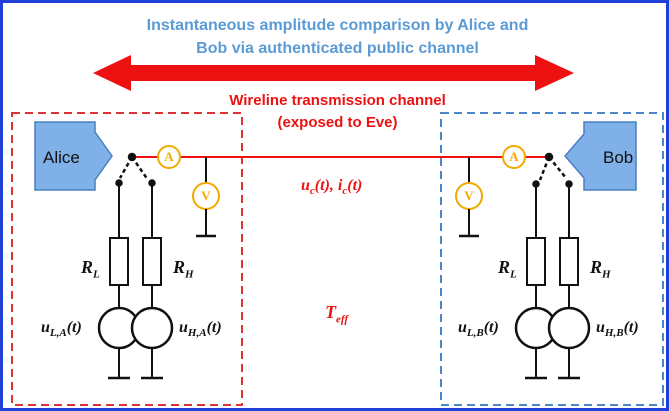 The image size is (669, 411). I want to click on alice-switch-icon, so click(135, 169).